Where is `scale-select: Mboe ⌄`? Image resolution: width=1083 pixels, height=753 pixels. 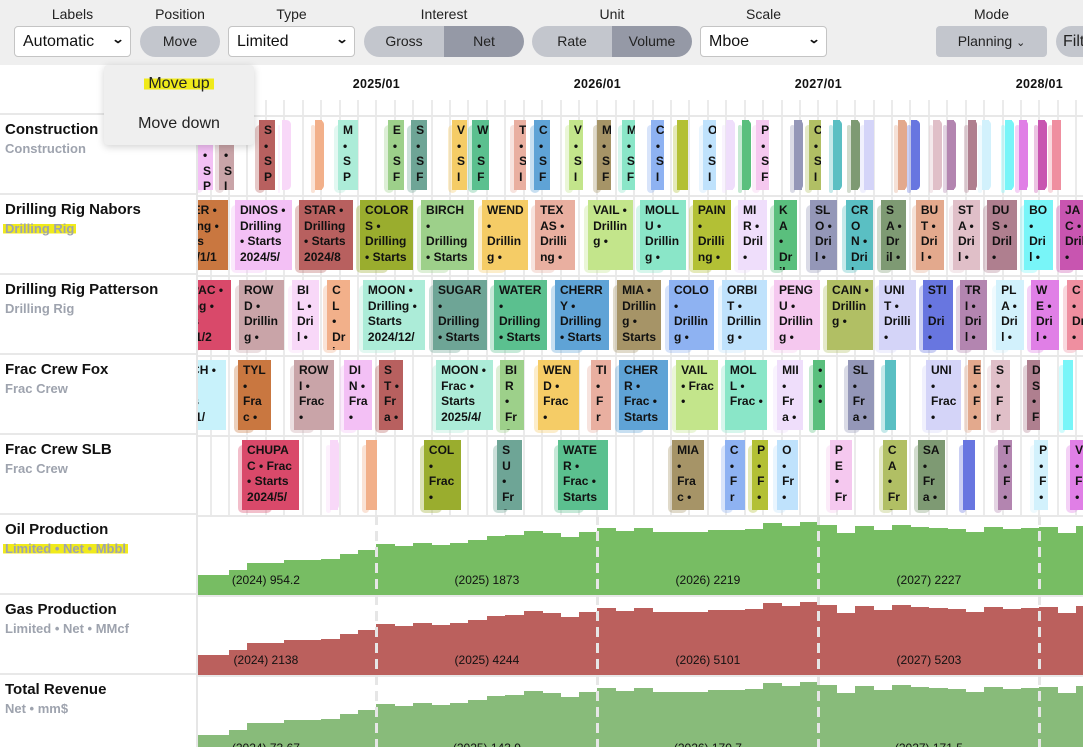 scale-select: Mboe ⌄ is located at coordinates (763, 41).